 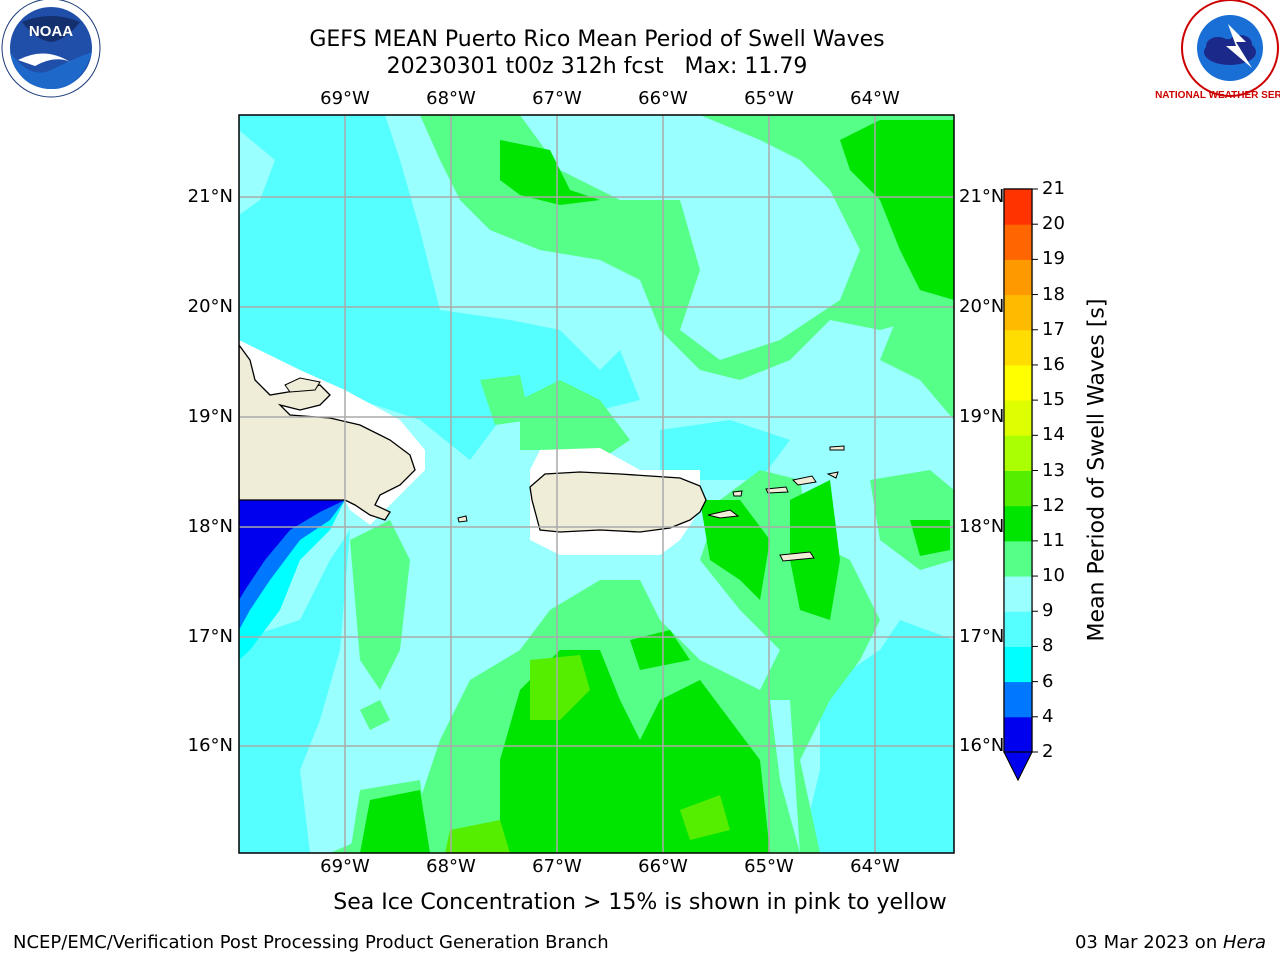 I want to click on footer-host: Hera, so click(x=1244, y=942).